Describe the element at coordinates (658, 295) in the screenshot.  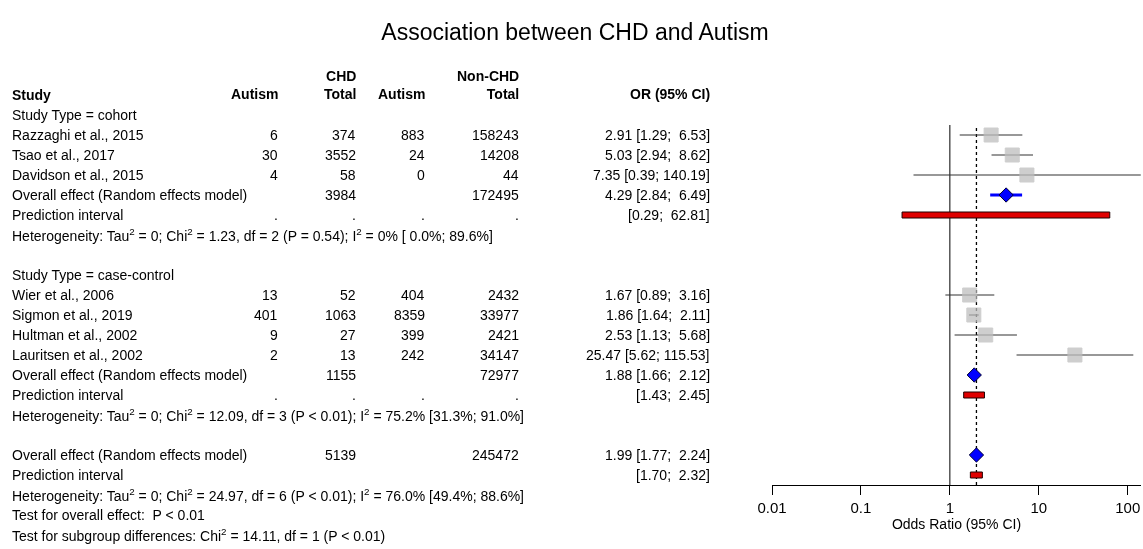
I see `data-label: 1.67 [0.89; 3.16]` at that location.